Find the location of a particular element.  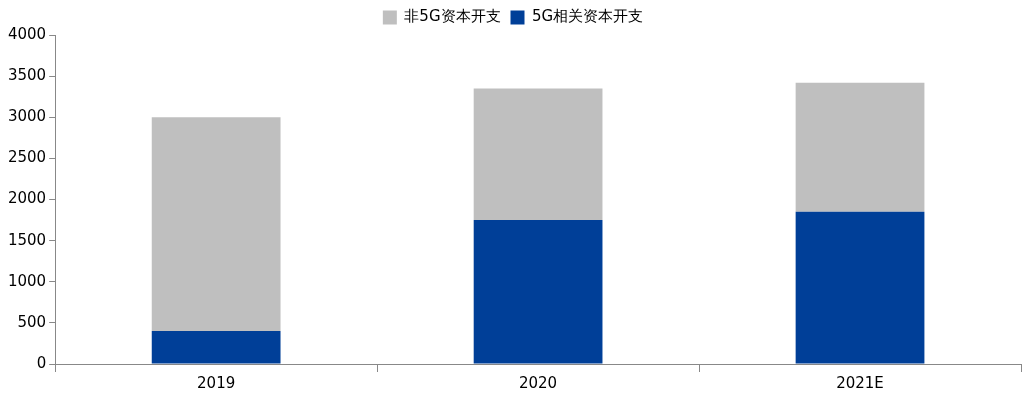

y-tick-label: 3000 is located at coordinates (27, 116).